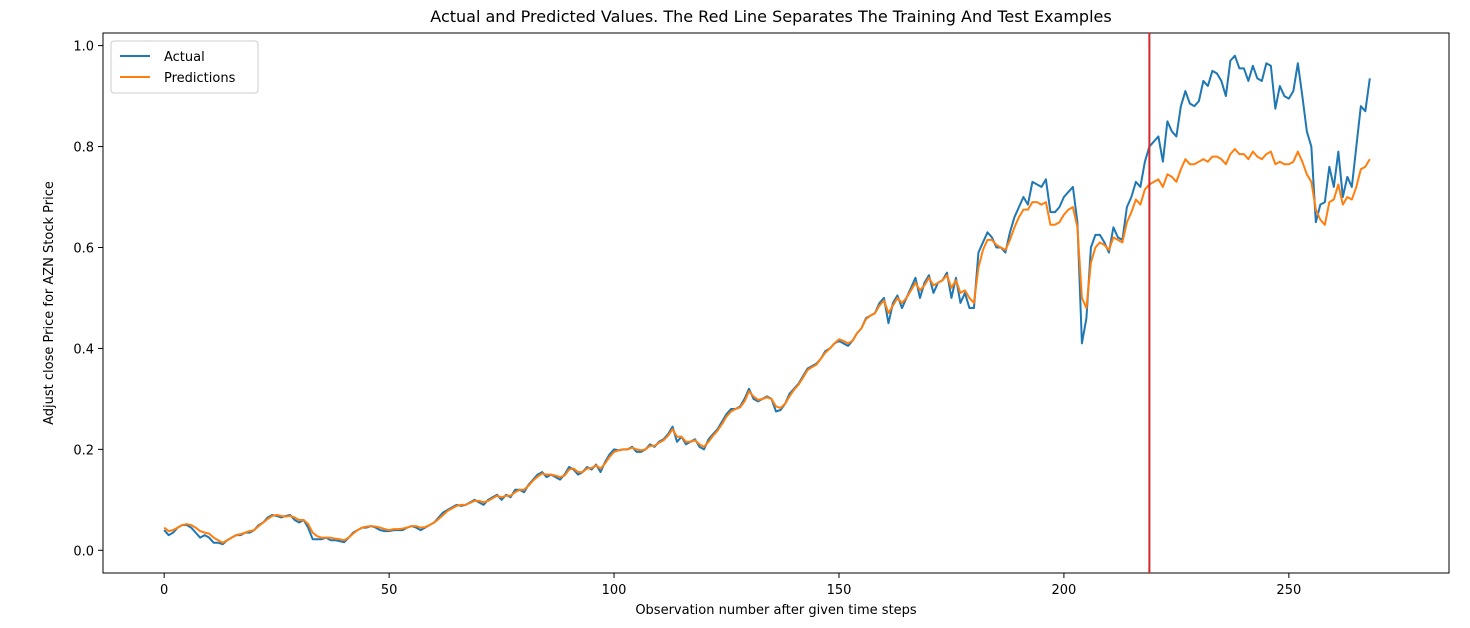 The image size is (1470, 628). What do you see at coordinates (83, 349) in the screenshot?
I see `y-tick-label: 0.4` at bounding box center [83, 349].